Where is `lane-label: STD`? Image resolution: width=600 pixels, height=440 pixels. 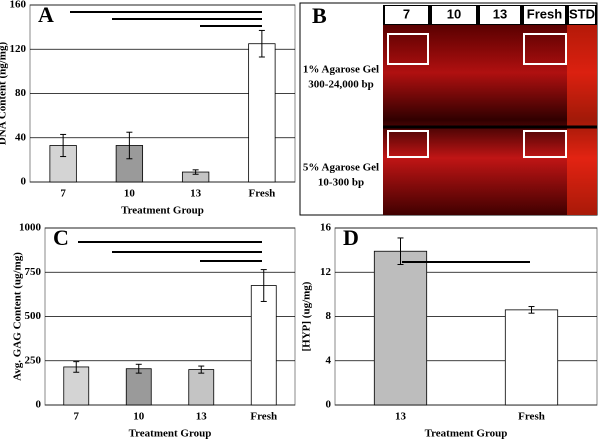 lane-label: STD is located at coordinates (582, 13).